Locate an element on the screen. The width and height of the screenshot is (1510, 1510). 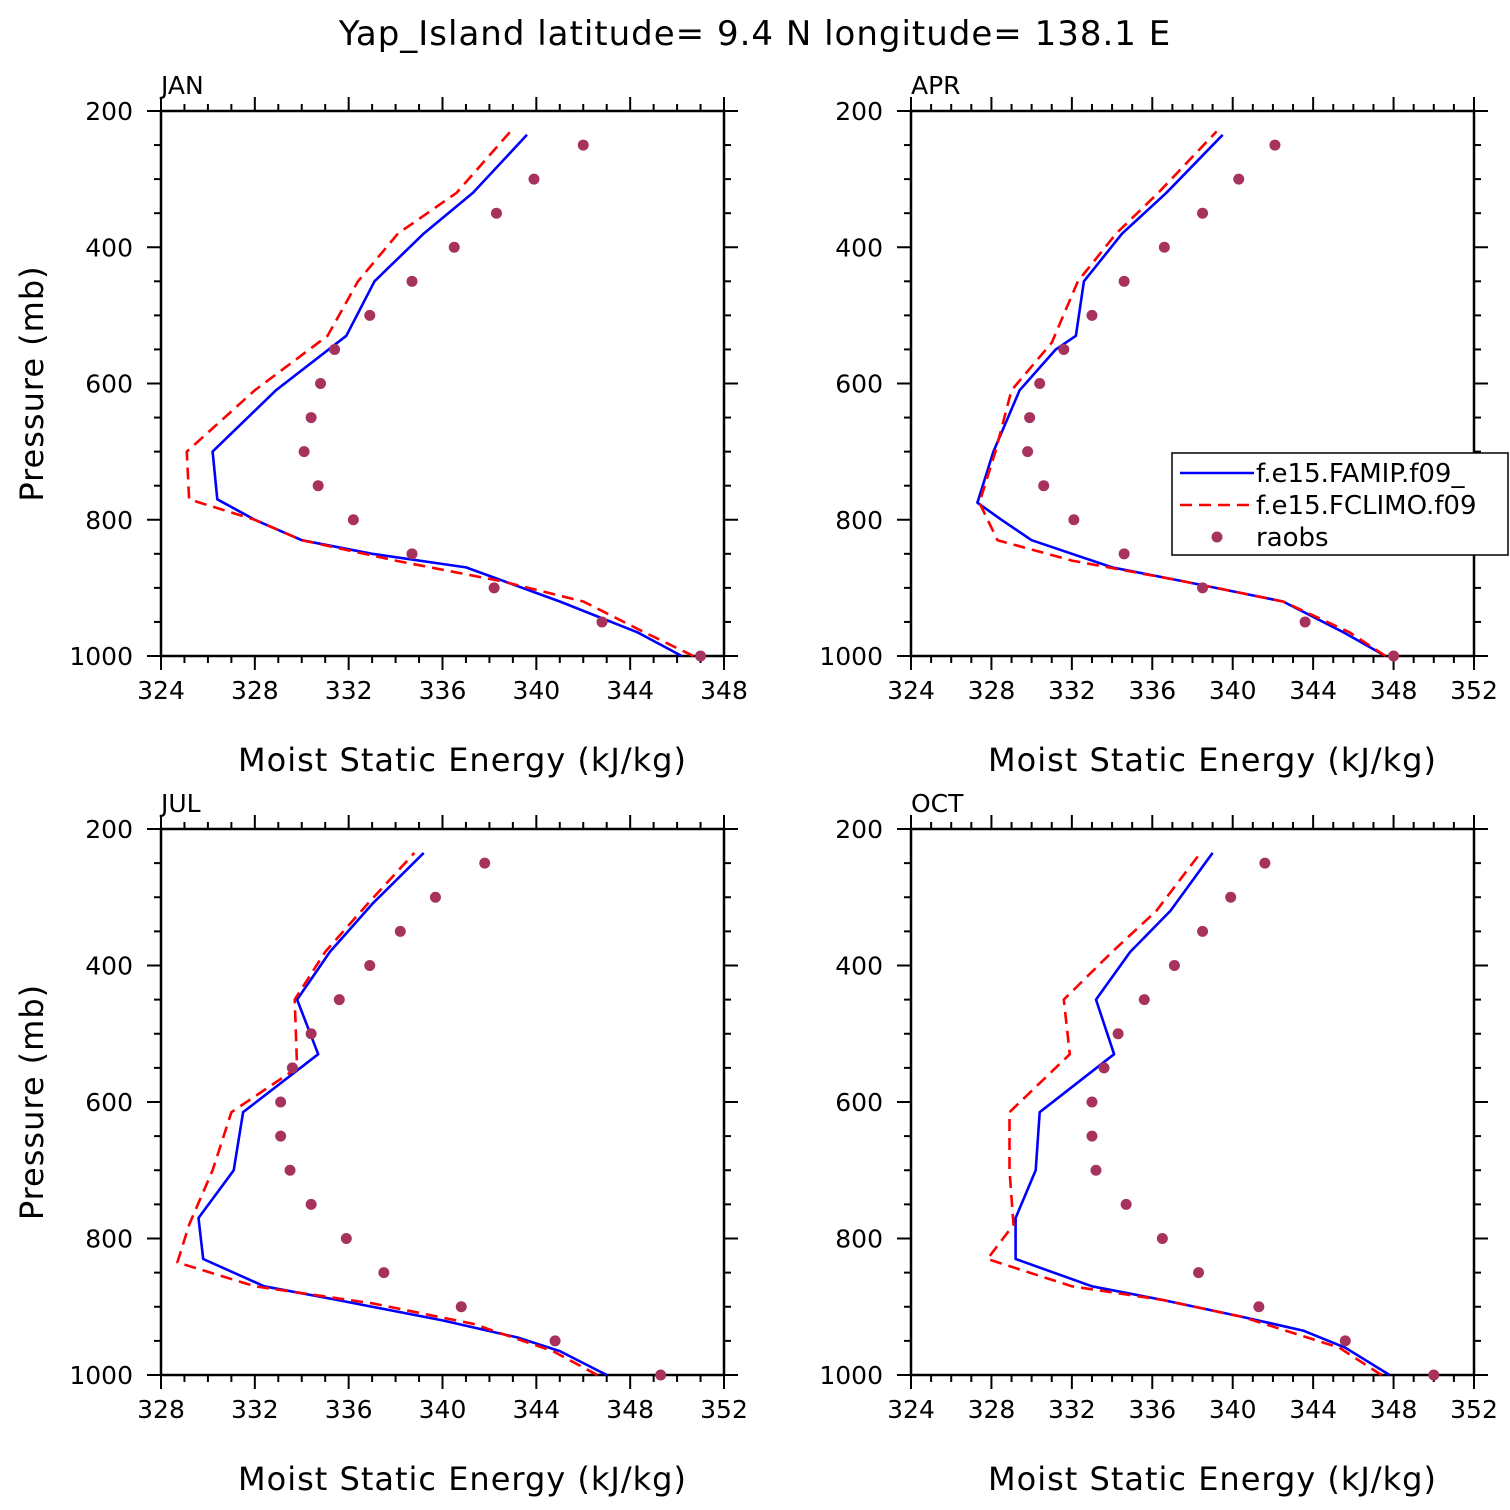
panel-label: OCT is located at coordinates (937, 803).